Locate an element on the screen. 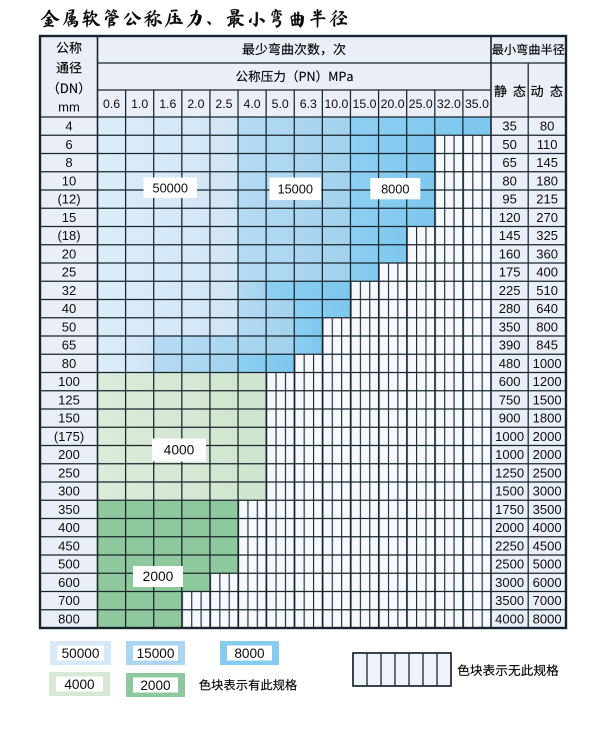  svg-text: 4 is located at coordinates (68, 126).